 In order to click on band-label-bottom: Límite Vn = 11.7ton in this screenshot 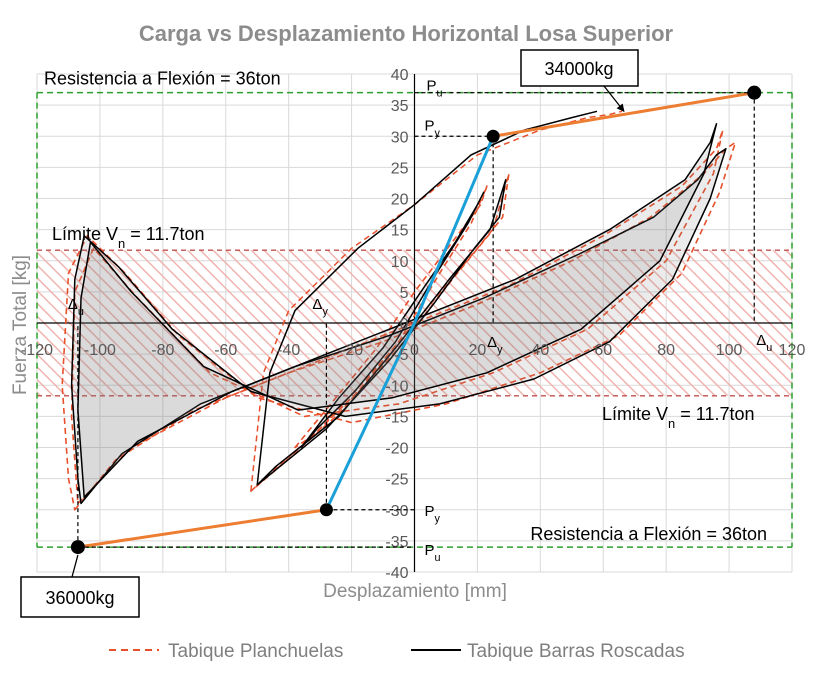, I will do `click(678, 417)`.